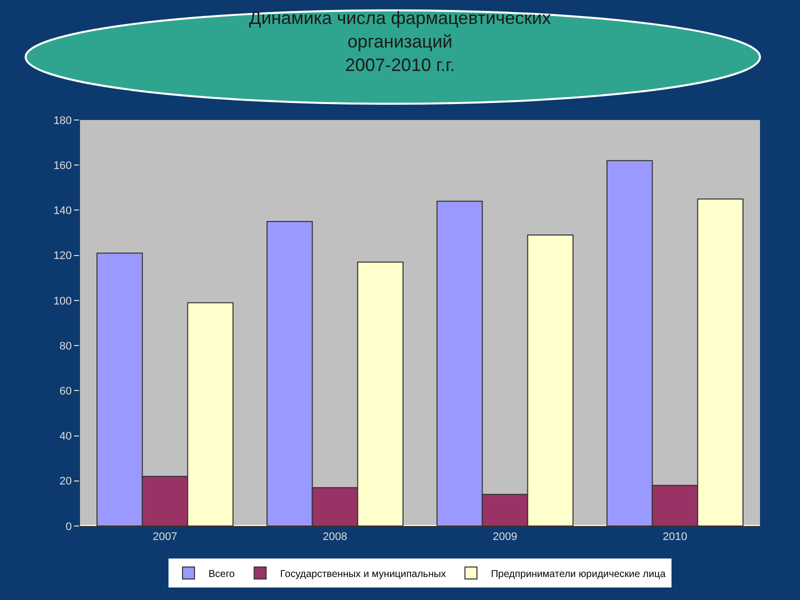  What do you see at coordinates (578, 574) in the screenshot?
I see `legend-label: Предприниматели юридические лица` at bounding box center [578, 574].